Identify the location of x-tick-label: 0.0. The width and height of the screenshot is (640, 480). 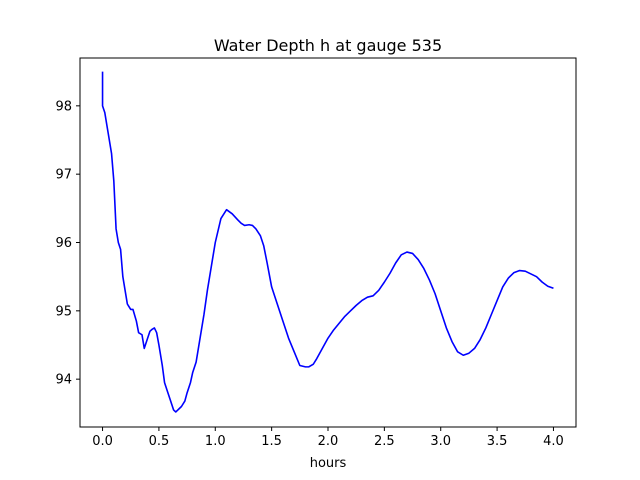
(102, 441).